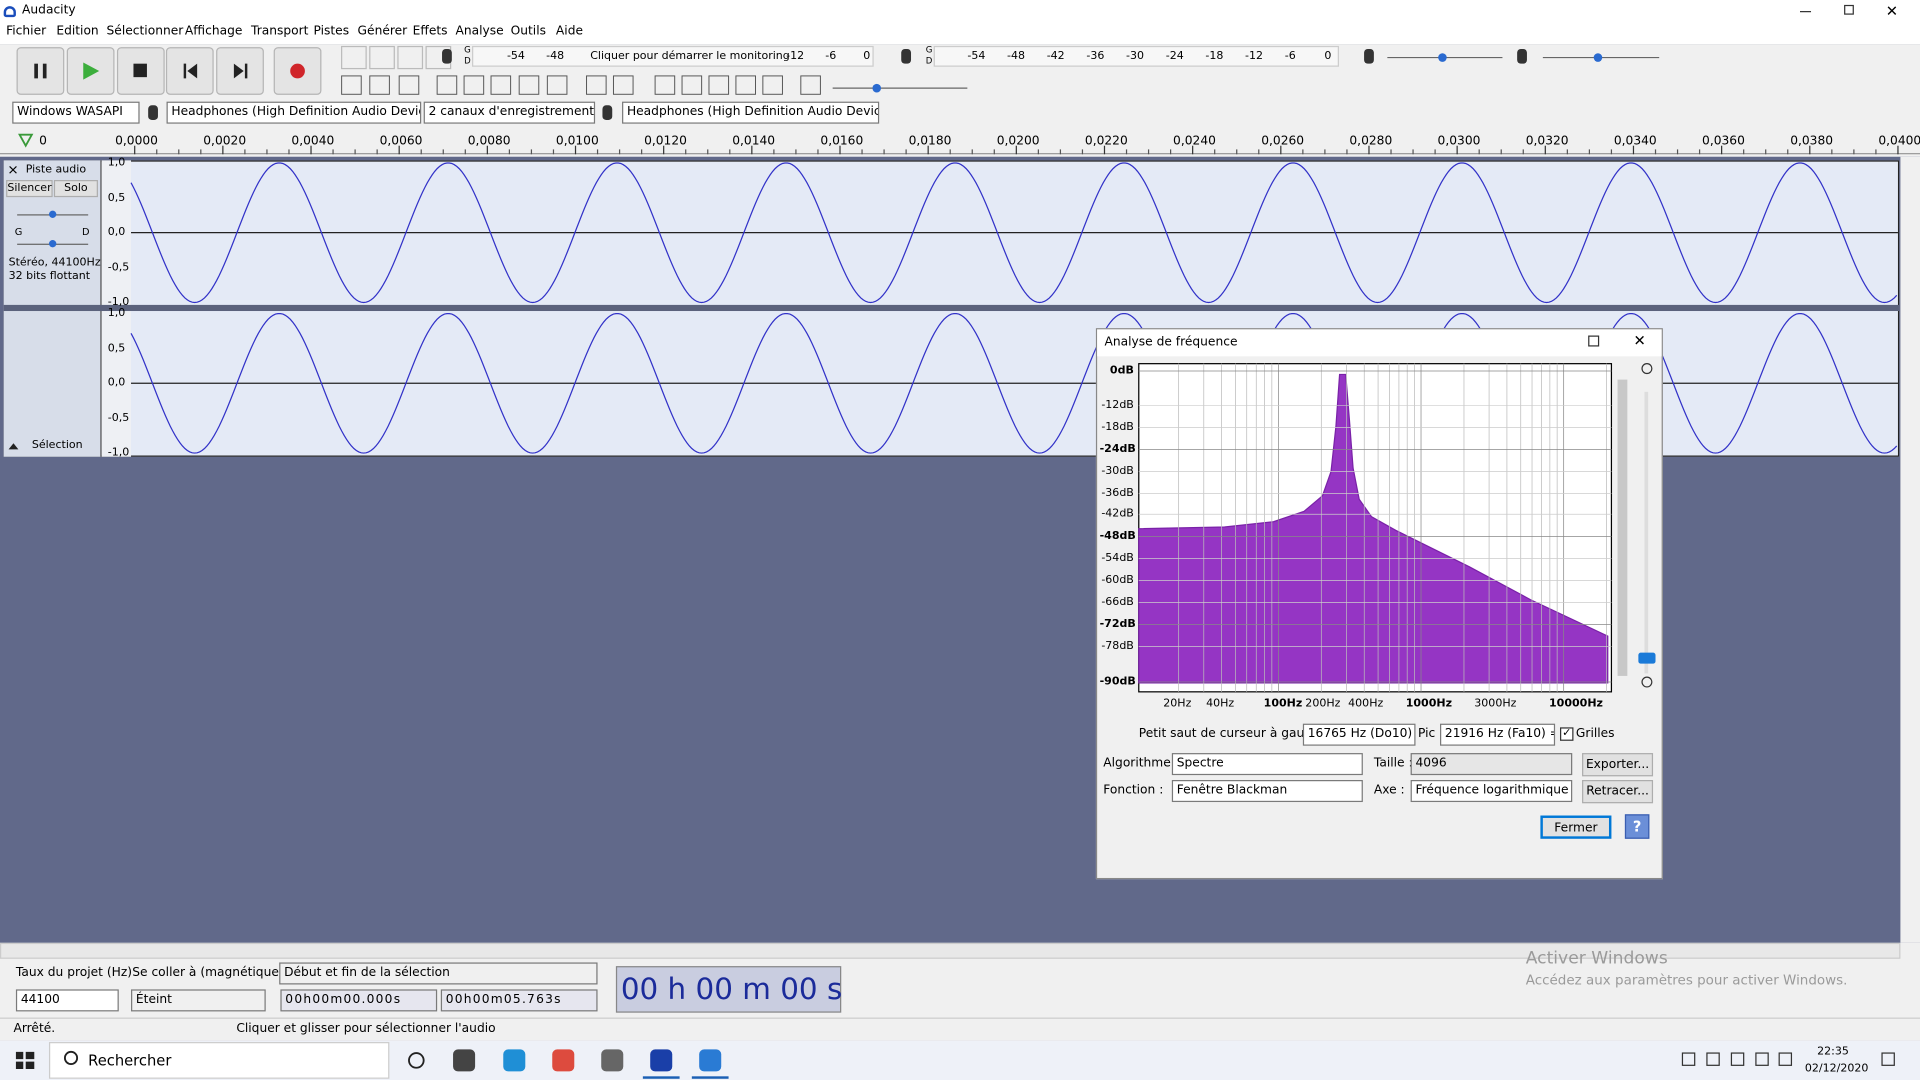 The image size is (1920, 1080). Describe the element at coordinates (479, 31) in the screenshot. I see `menu-item: Analyse` at that location.